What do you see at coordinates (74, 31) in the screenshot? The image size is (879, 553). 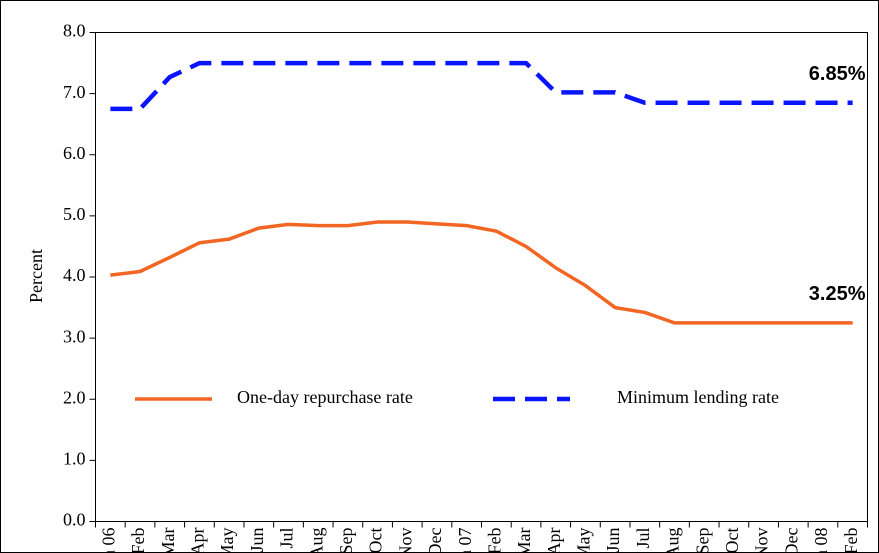 I see `y-tick-label: 8.0` at bounding box center [74, 31].